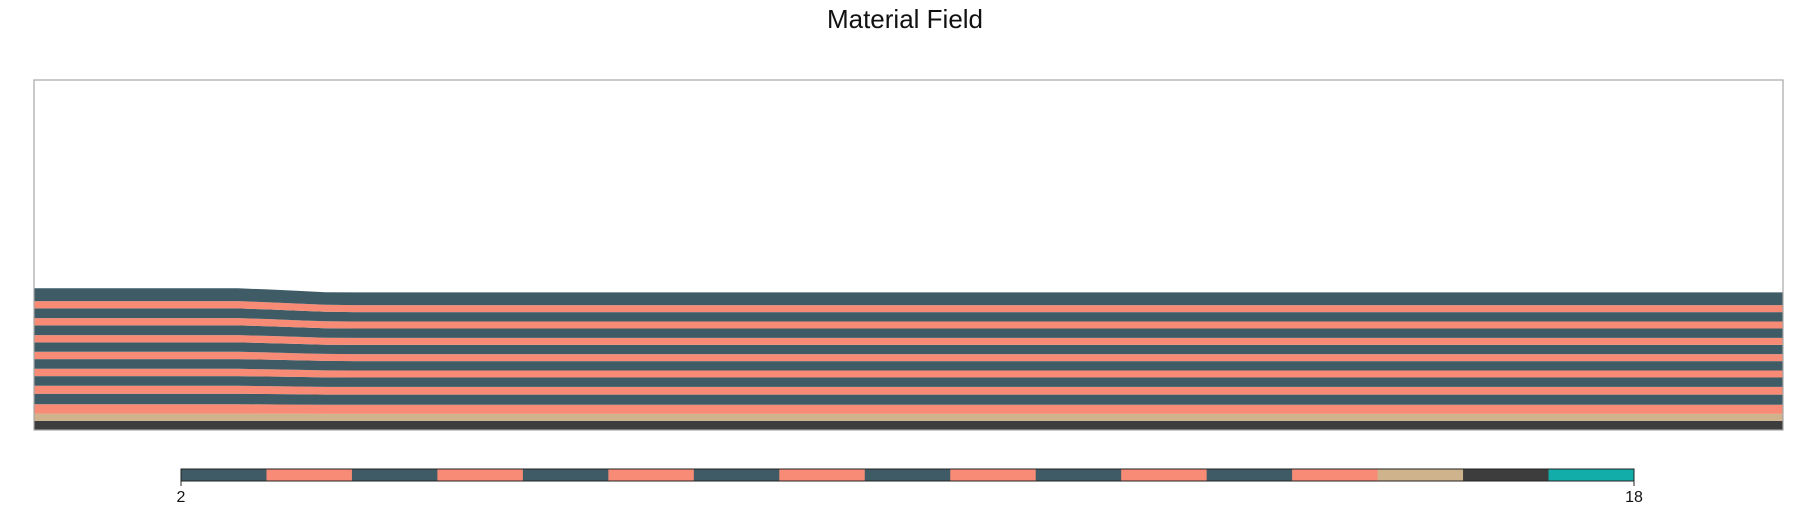 The image size is (1810, 510). Describe the element at coordinates (181, 497) in the screenshot. I see `colorbar-tick-label-min: 2` at that location.